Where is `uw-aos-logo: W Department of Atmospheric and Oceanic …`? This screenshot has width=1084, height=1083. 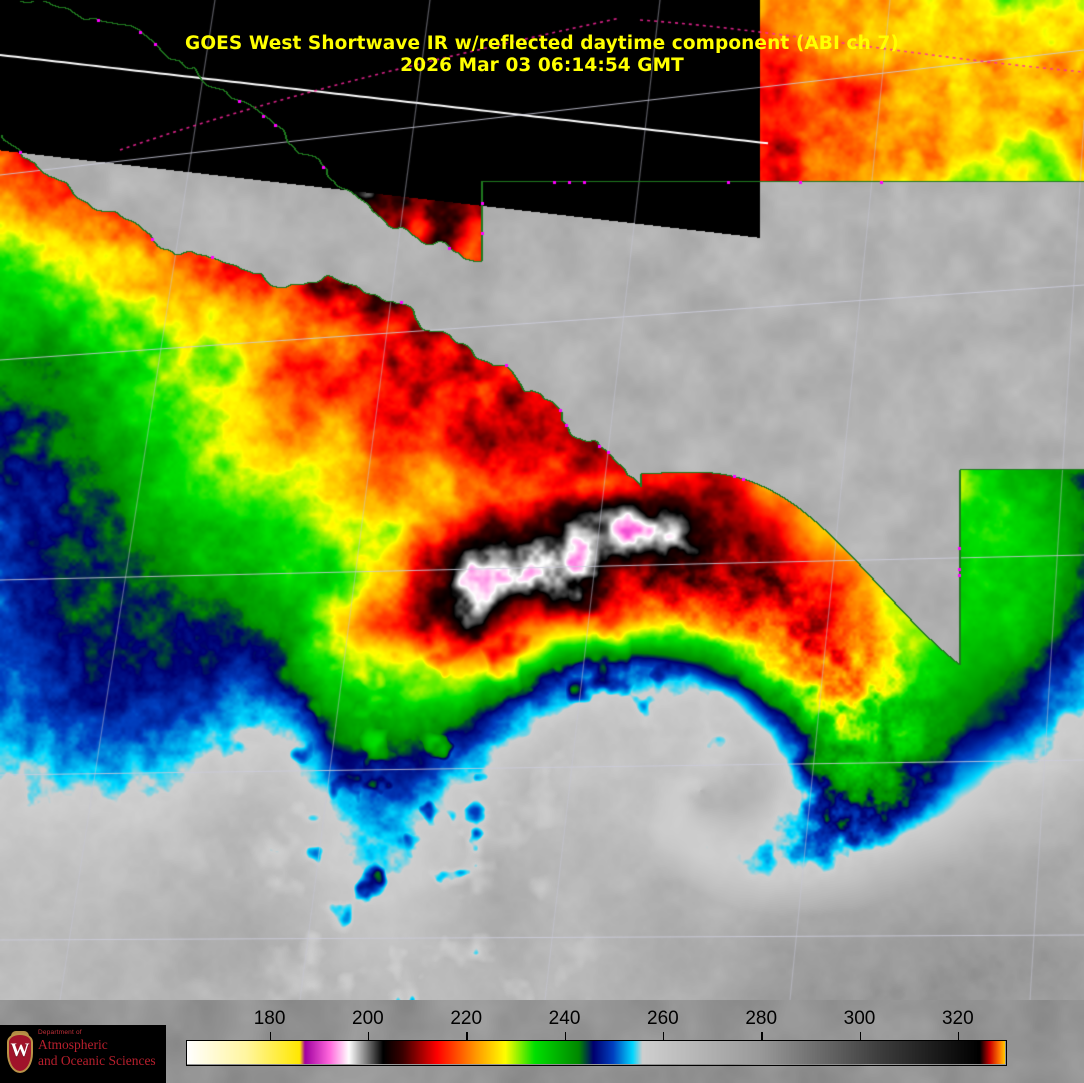
uw-aos-logo: W Department of Atmospheric and Oceanic … is located at coordinates (83, 1054).